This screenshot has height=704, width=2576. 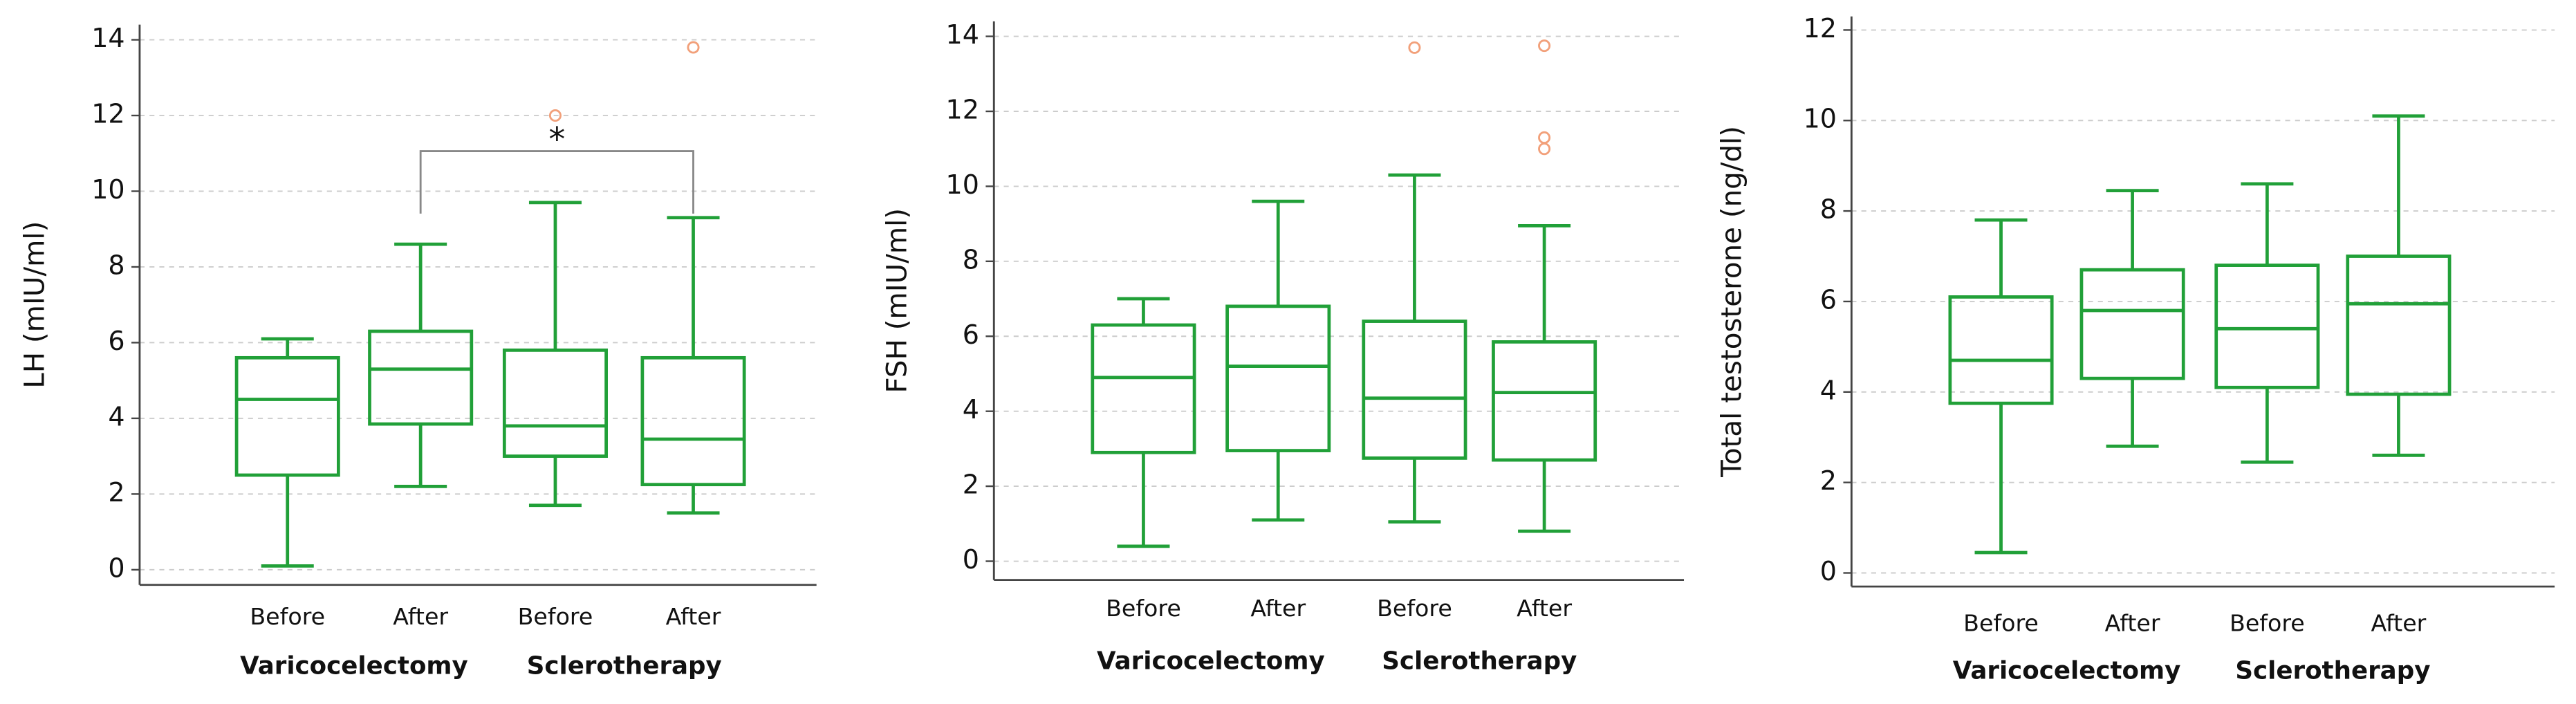 I want to click on annotation: *, so click(x=556, y=139).